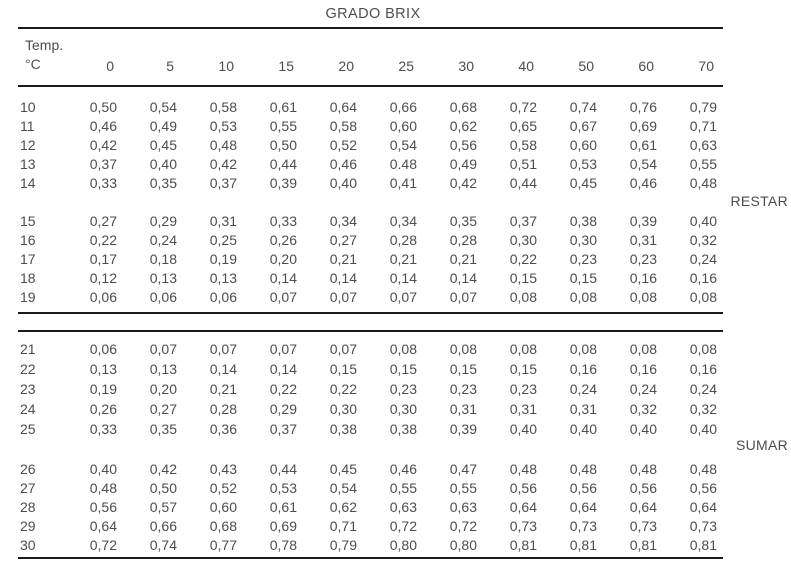 The height and width of the screenshot is (580, 791). Describe the element at coordinates (223, 144) in the screenshot. I see `correction-value-cell: 0,48` at that location.